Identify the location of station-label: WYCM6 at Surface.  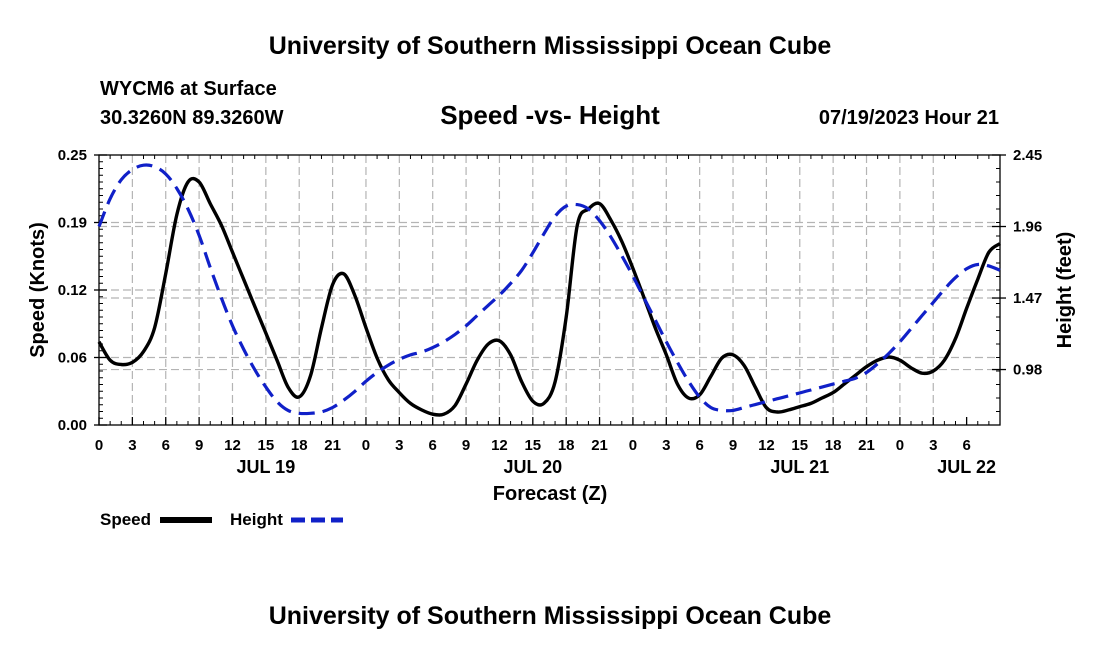
(188, 89).